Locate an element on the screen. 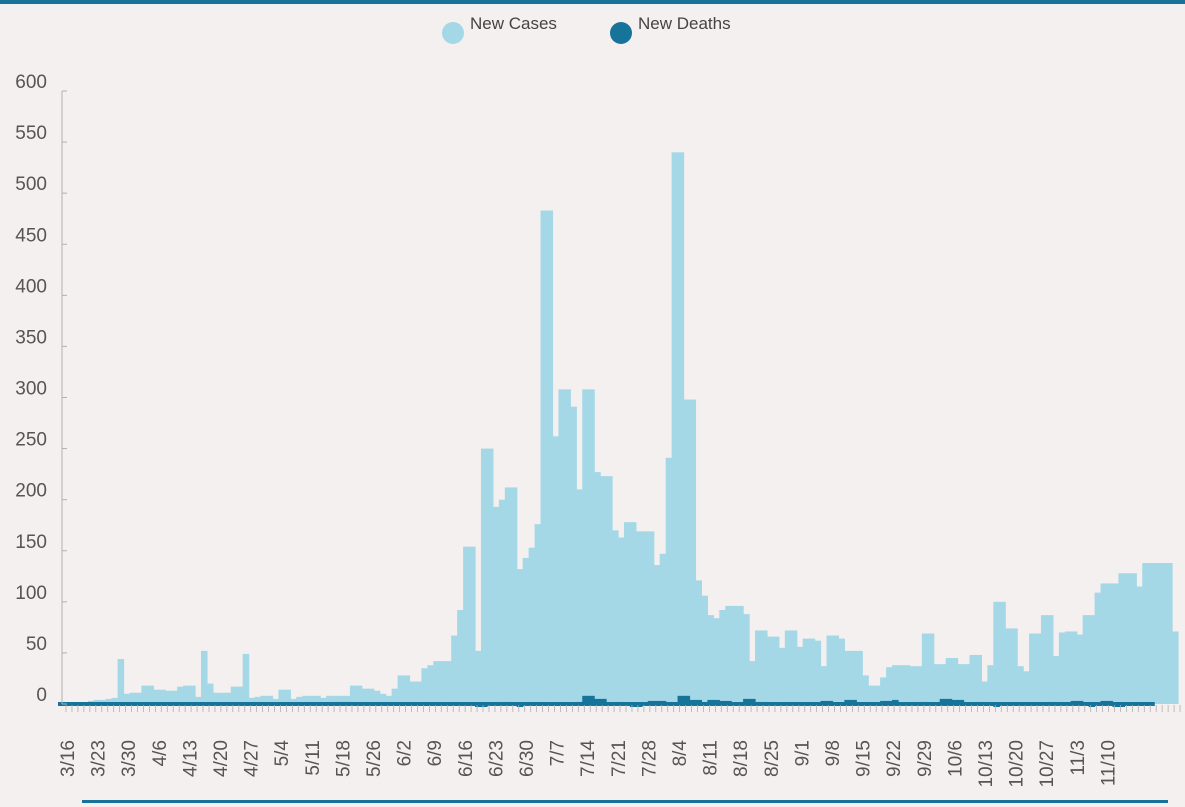  x-tick-label: 6/30 is located at coordinates (527, 758).